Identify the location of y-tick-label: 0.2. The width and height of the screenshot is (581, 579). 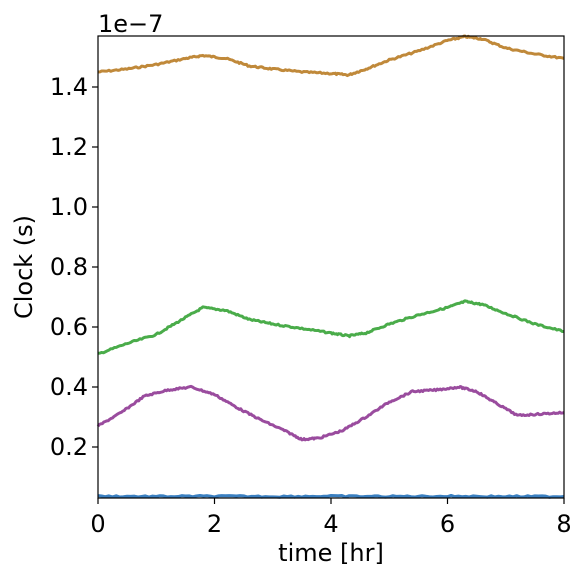
(69, 447).